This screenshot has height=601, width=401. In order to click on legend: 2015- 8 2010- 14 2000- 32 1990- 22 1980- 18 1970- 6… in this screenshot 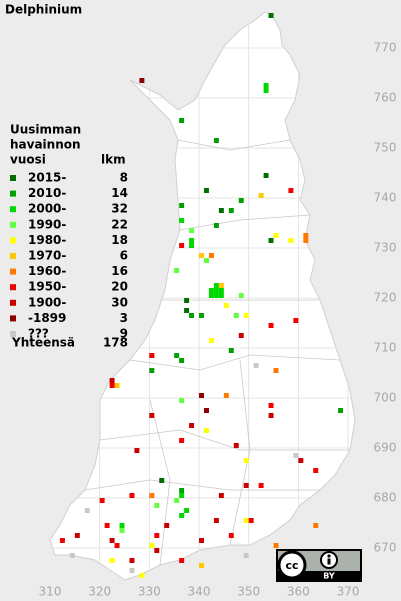, I will do `click(69, 256)`.